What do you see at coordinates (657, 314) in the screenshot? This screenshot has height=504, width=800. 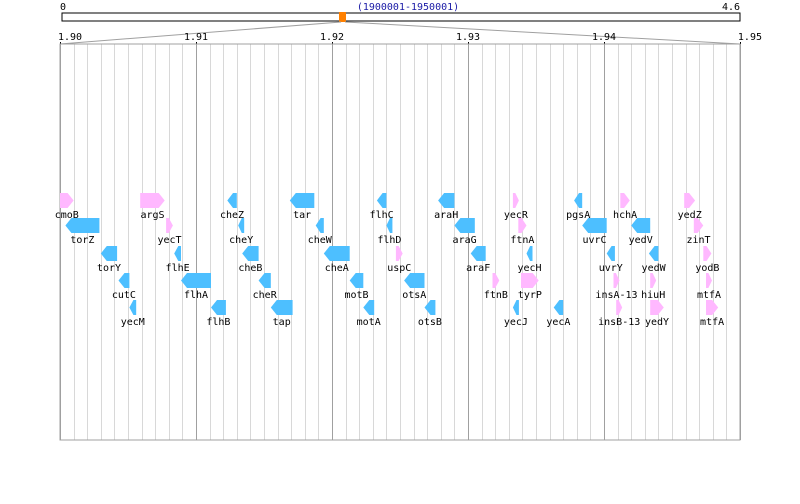 I see `gene-yedY: yedY` at bounding box center [657, 314].